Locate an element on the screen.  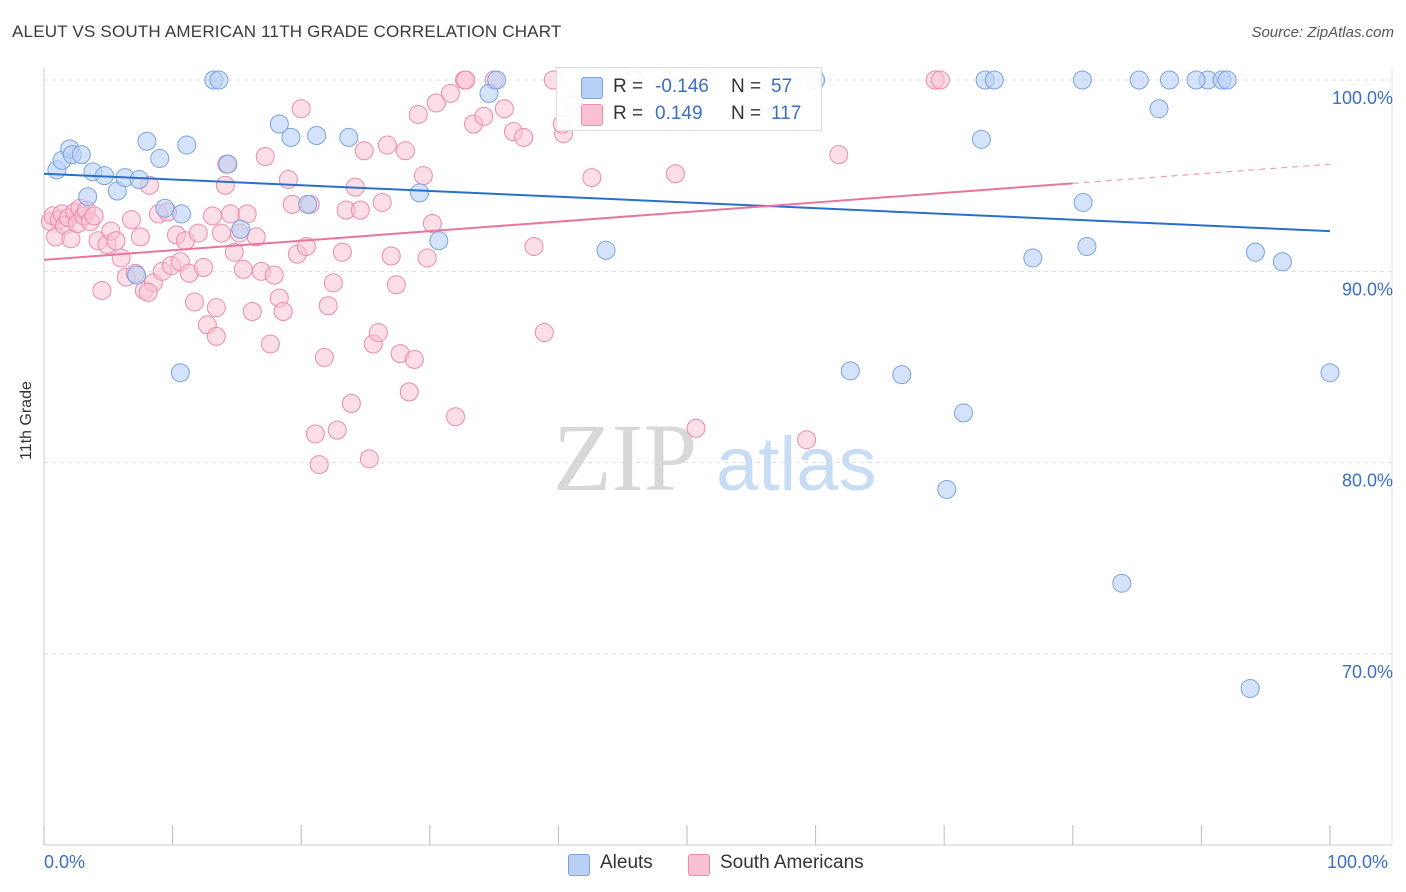
trend-lines is located at coordinates (687, 212).